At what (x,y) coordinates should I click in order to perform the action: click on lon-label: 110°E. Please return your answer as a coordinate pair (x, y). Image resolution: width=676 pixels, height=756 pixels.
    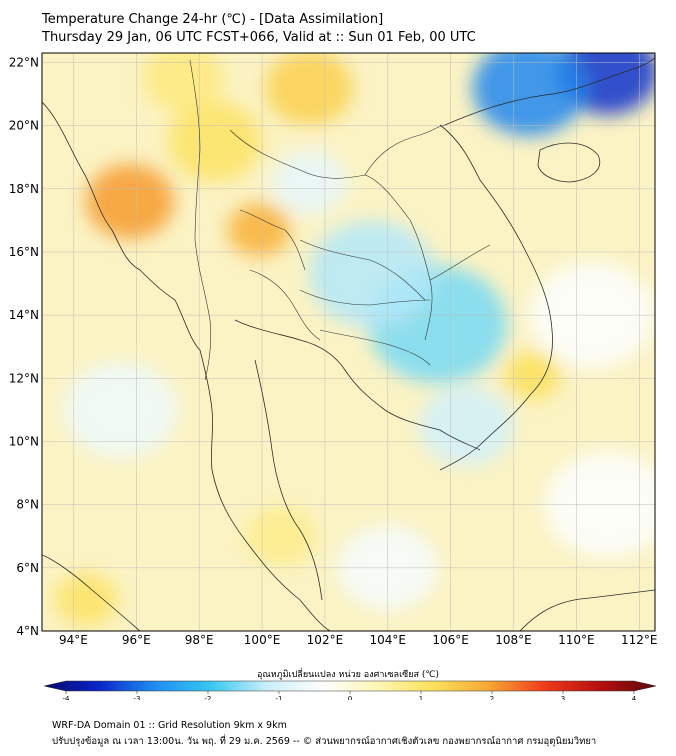
    Looking at the image, I should click on (576, 640).